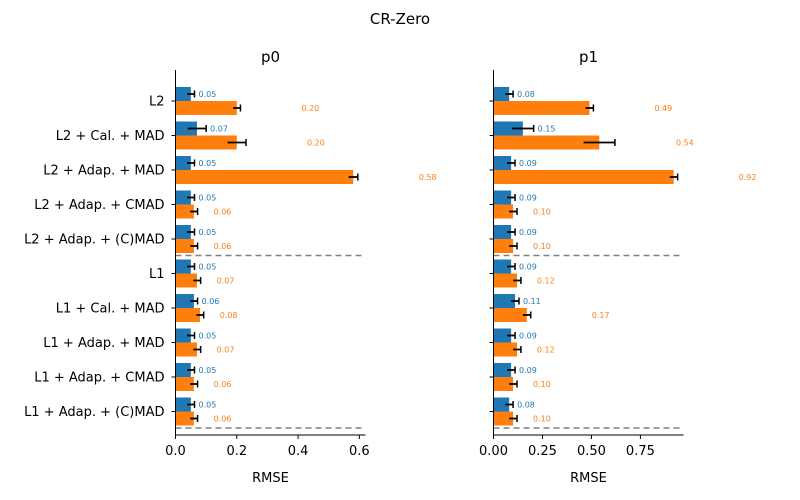  Describe the element at coordinates (493, 451) in the screenshot. I see `x-tick-label: 0.00` at that location.